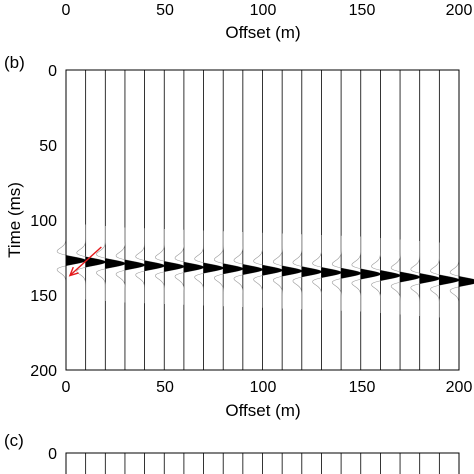 The width and height of the screenshot is (474, 474). What do you see at coordinates (362, 10) in the screenshot?
I see `top-xtick-150: 150` at bounding box center [362, 10].